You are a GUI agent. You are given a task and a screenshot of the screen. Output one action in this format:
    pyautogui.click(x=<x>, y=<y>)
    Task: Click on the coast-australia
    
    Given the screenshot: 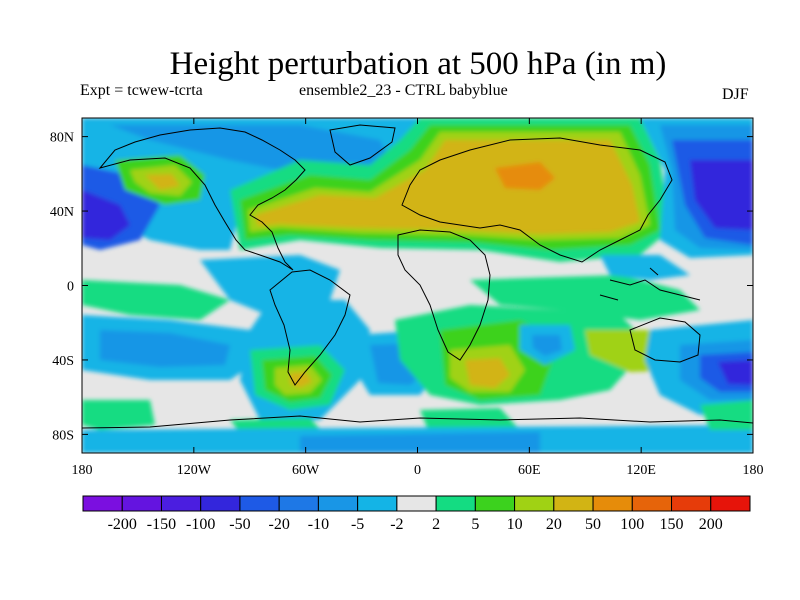 What is the action you would take?
    pyautogui.click(x=665, y=340)
    